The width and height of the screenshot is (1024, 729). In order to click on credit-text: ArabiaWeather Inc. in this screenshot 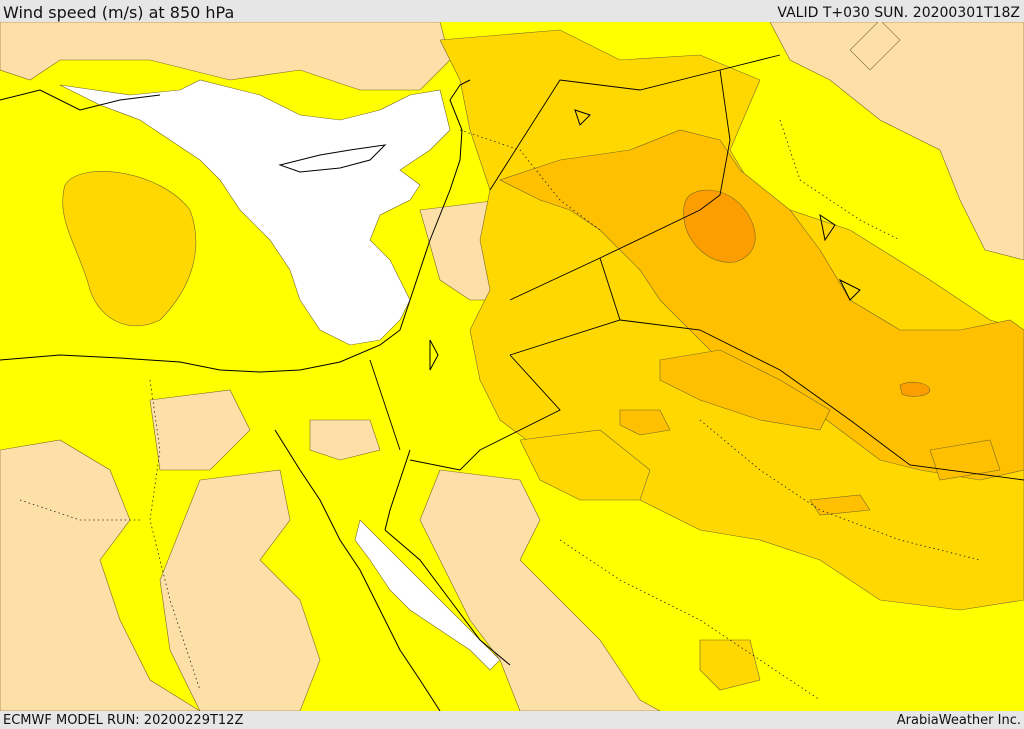, I will do `click(958, 720)`.